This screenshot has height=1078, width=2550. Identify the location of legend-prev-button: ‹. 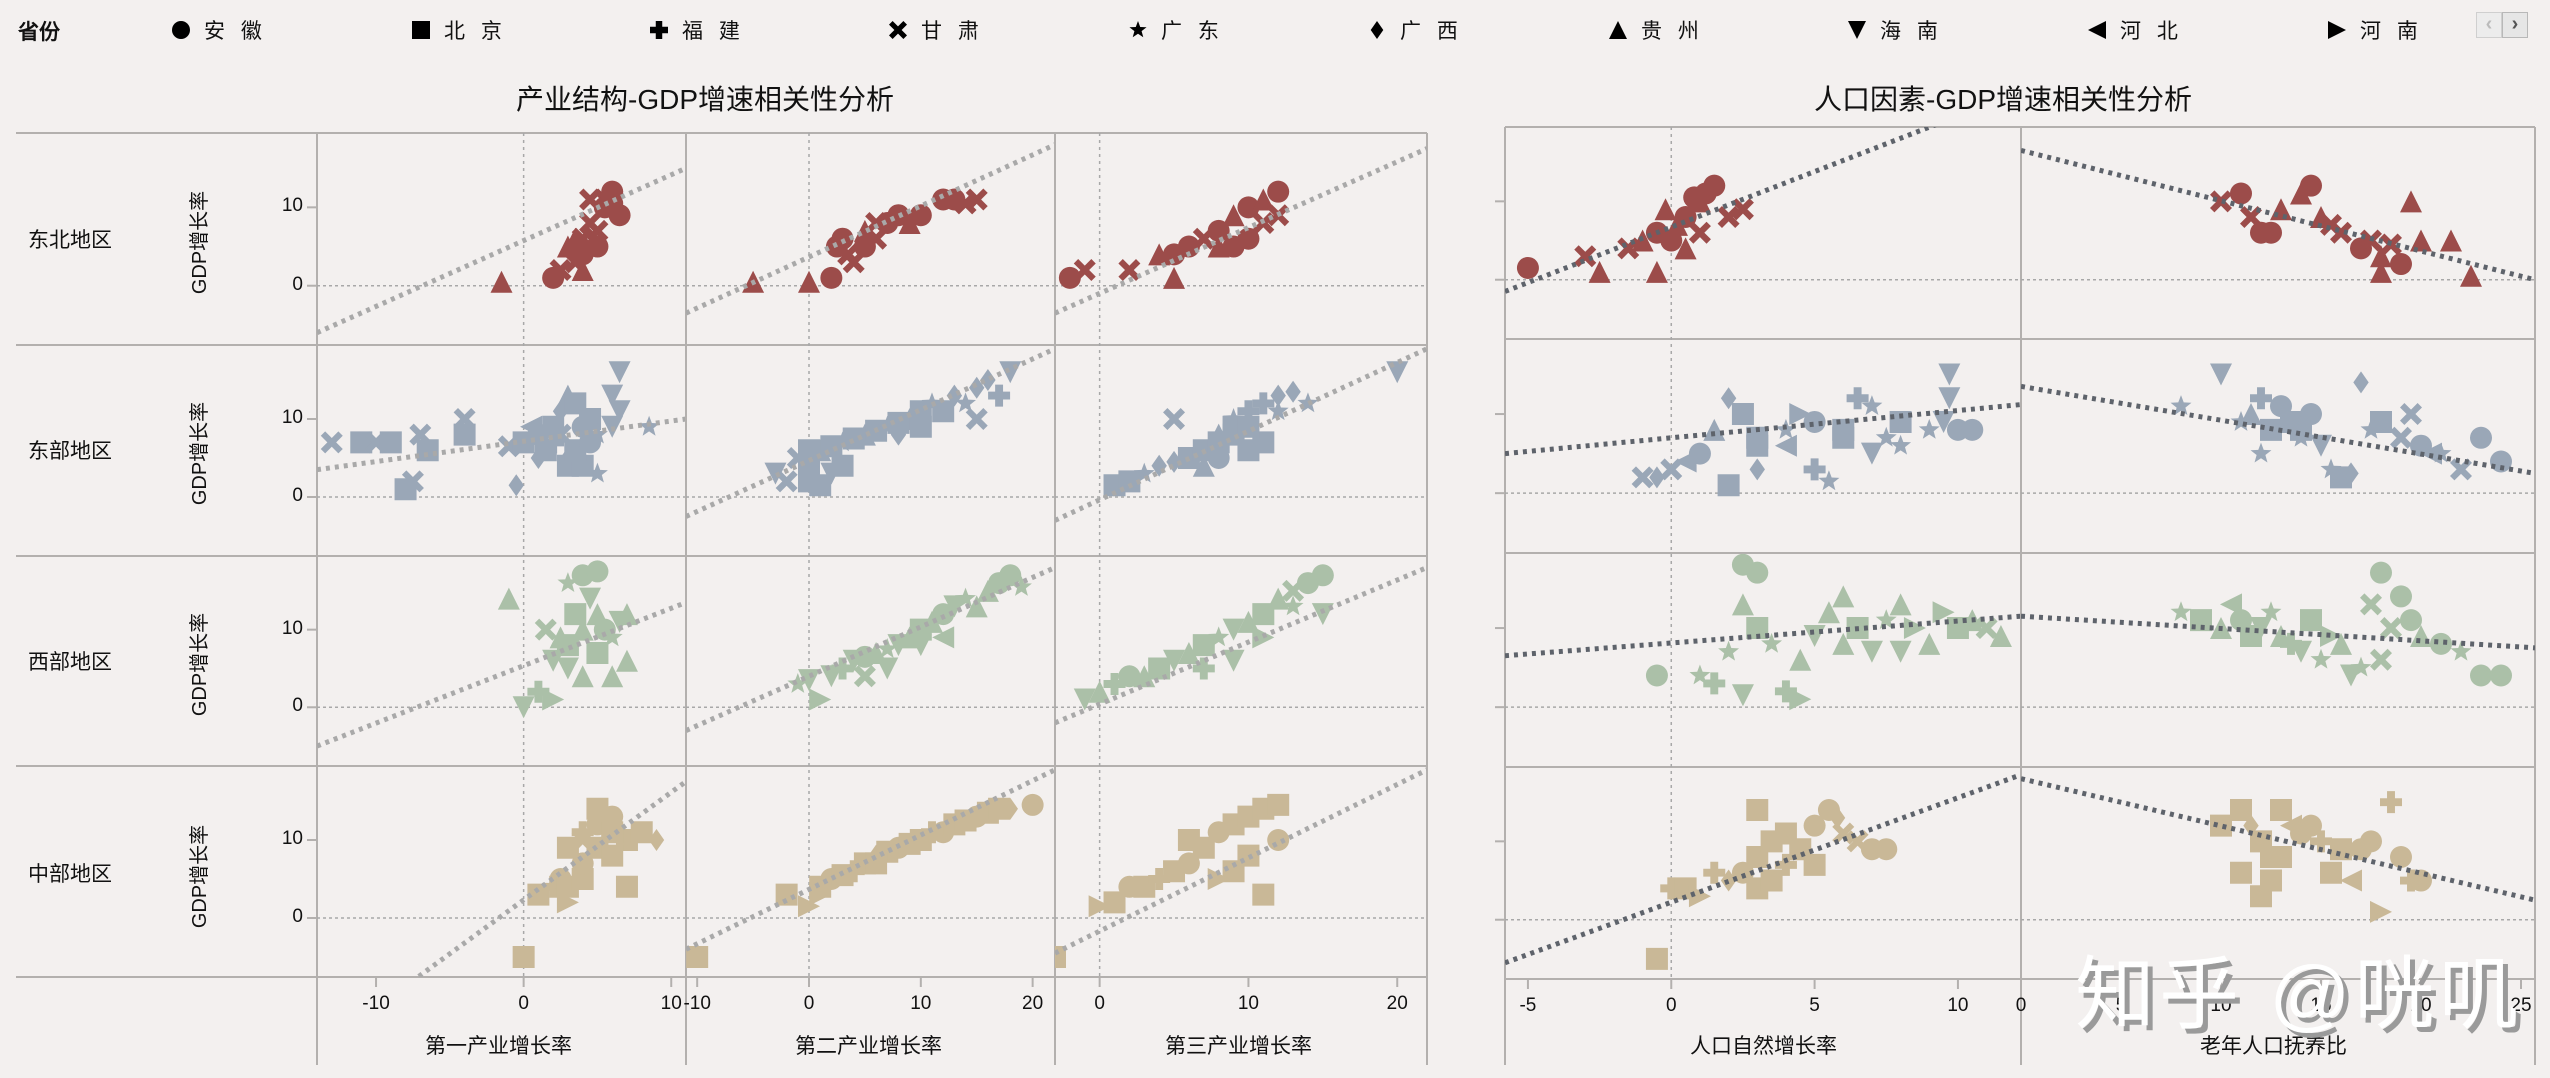
(2489, 25).